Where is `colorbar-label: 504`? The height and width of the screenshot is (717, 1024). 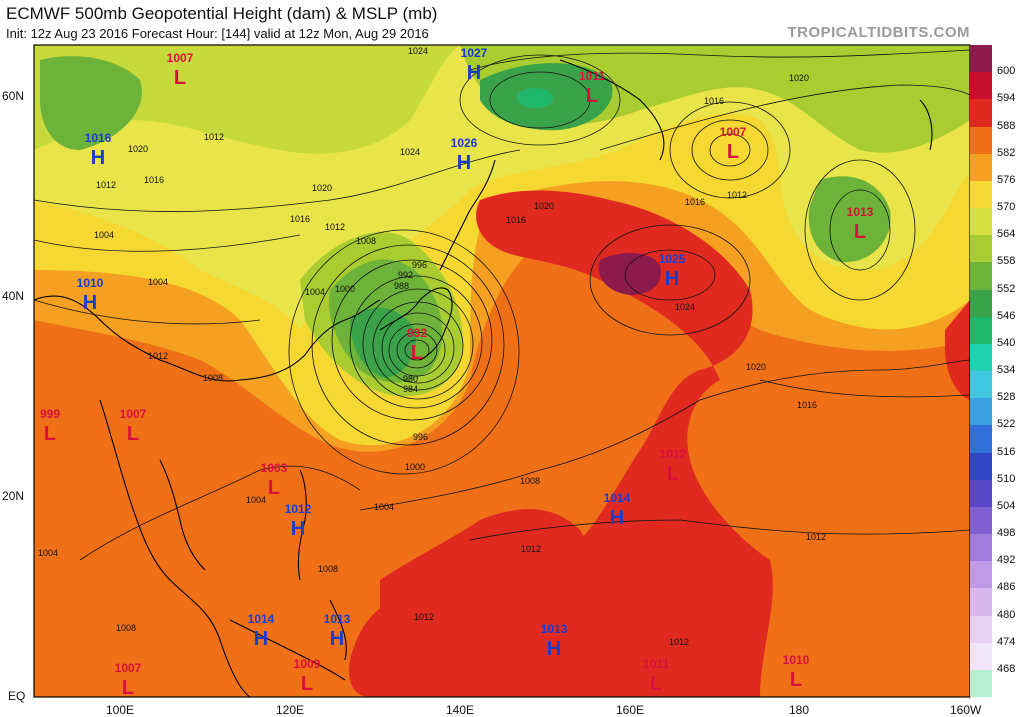
colorbar-label: 504 is located at coordinates (1006, 505).